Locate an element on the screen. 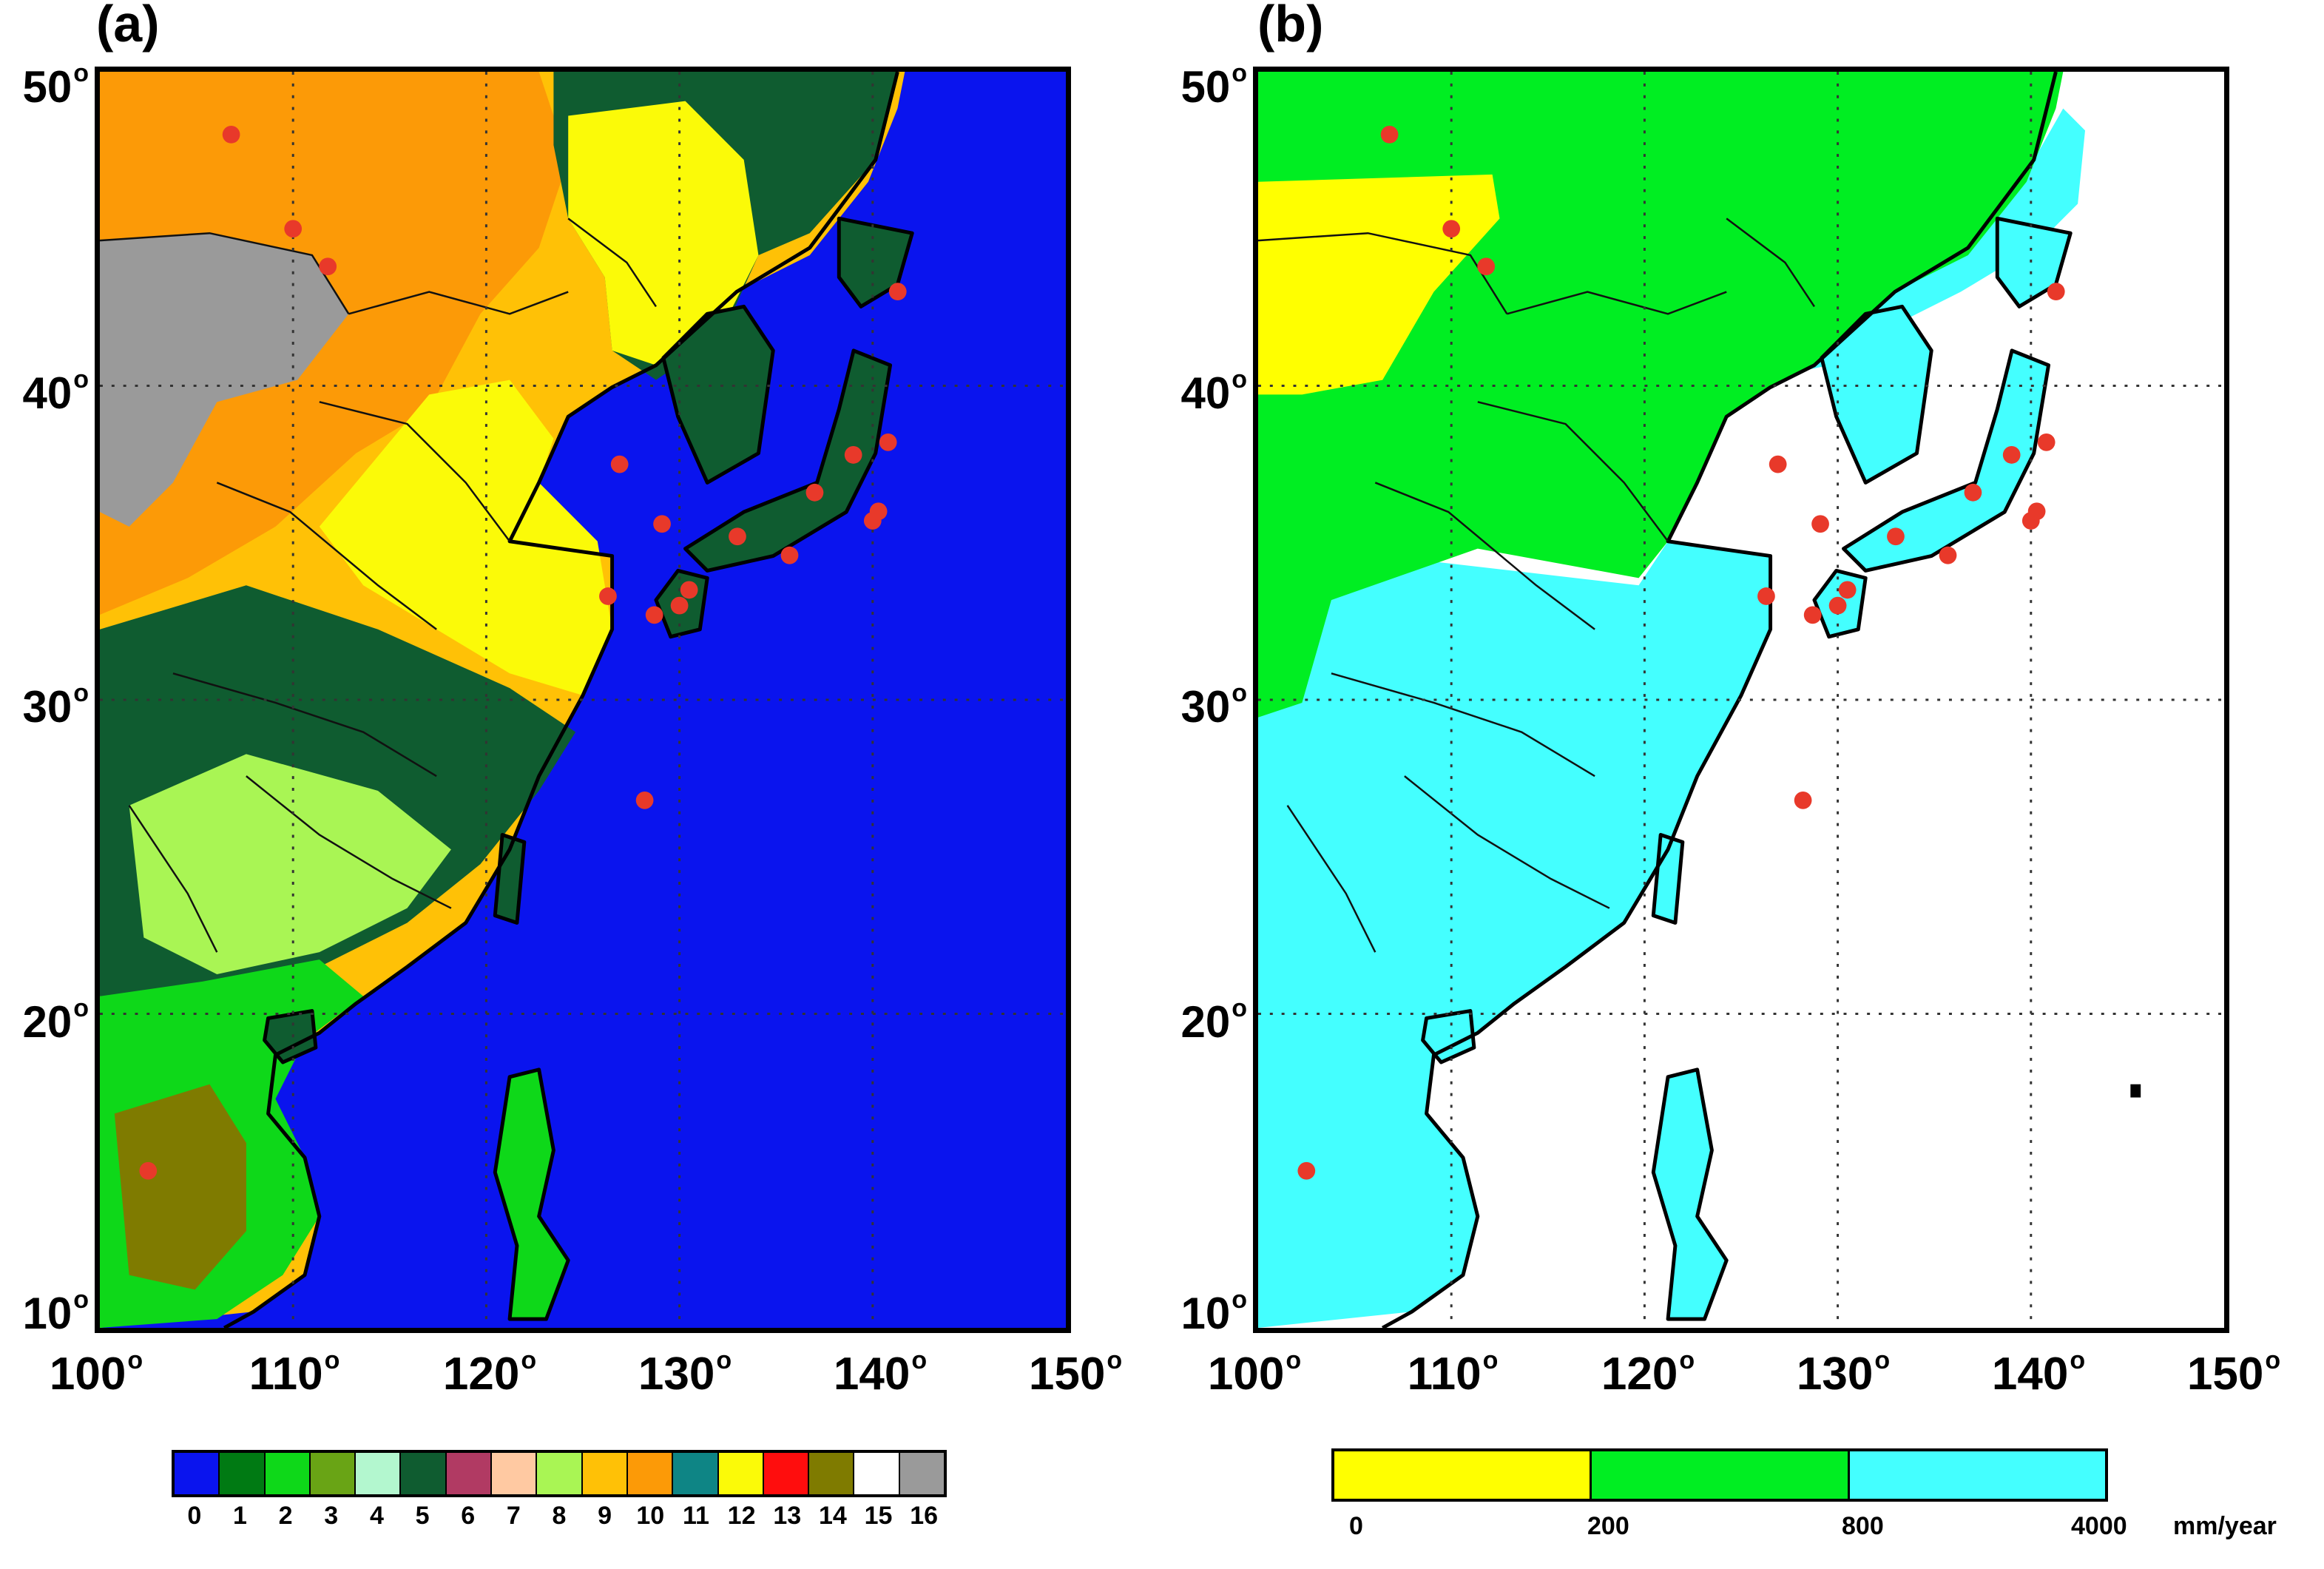  lat-label-30-b: 30o is located at coordinates (1213, 705).